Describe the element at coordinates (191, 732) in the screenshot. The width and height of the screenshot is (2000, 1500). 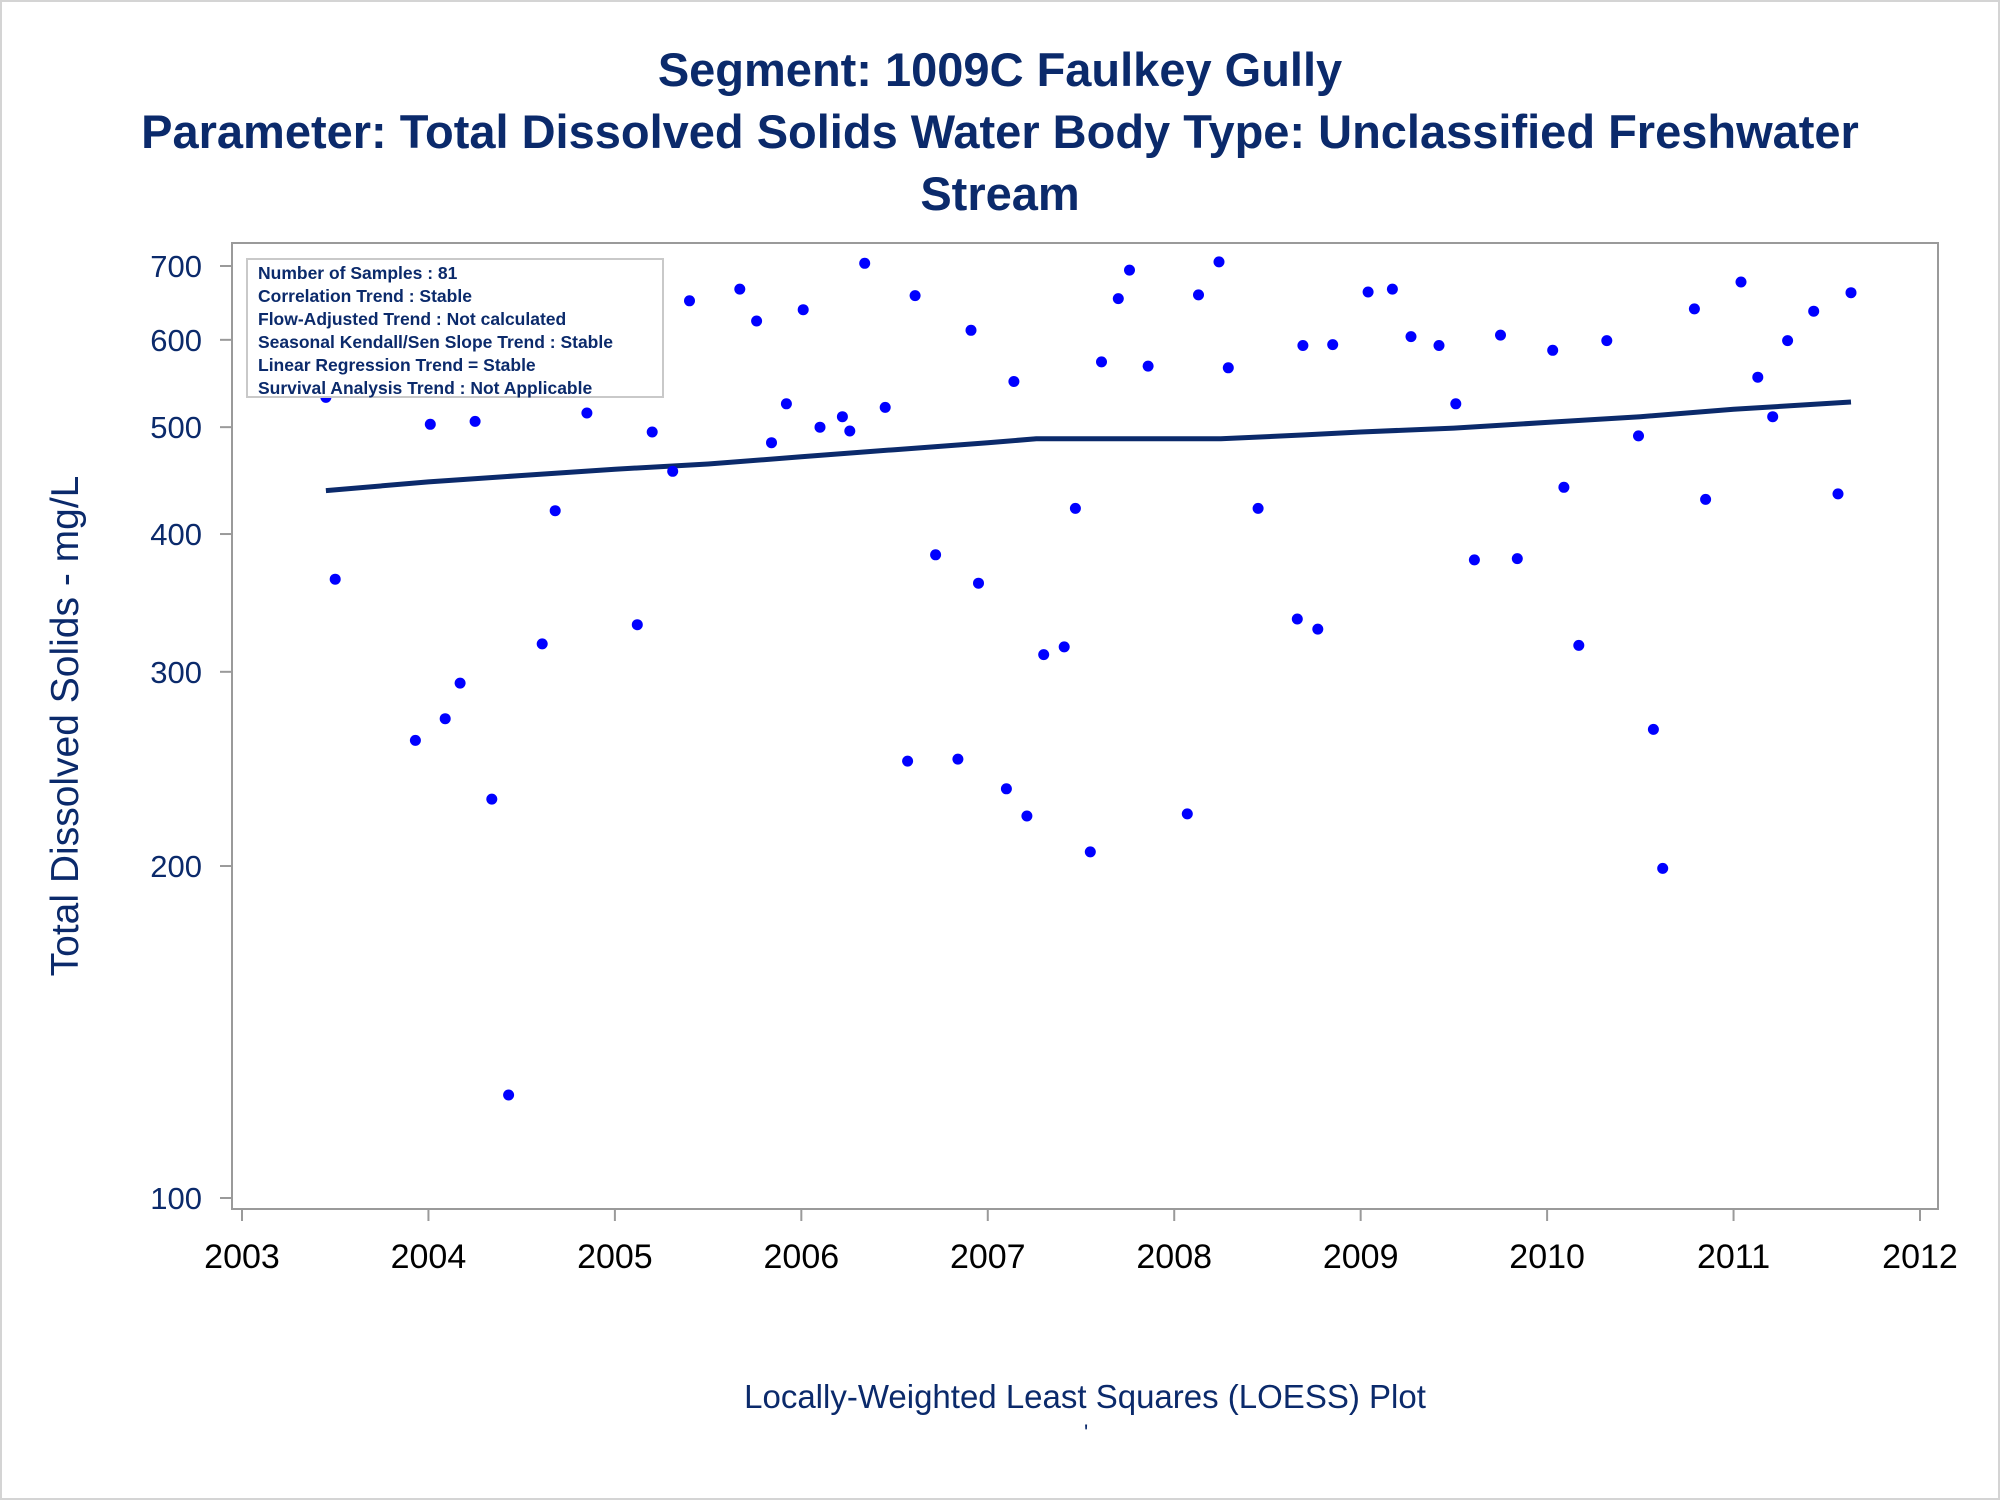
I see `y-axis: 100 200 300 400 500 600 700` at that location.